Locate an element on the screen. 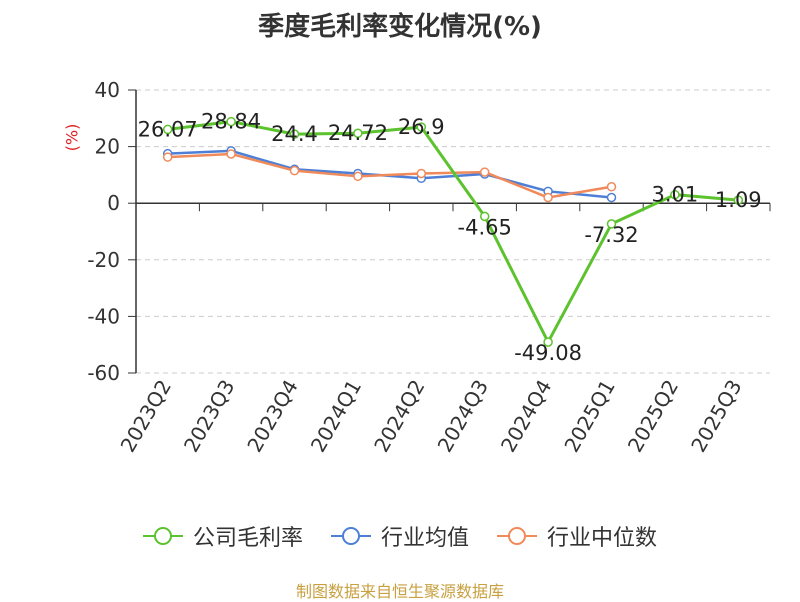  data-label: -7.32 is located at coordinates (611, 235).